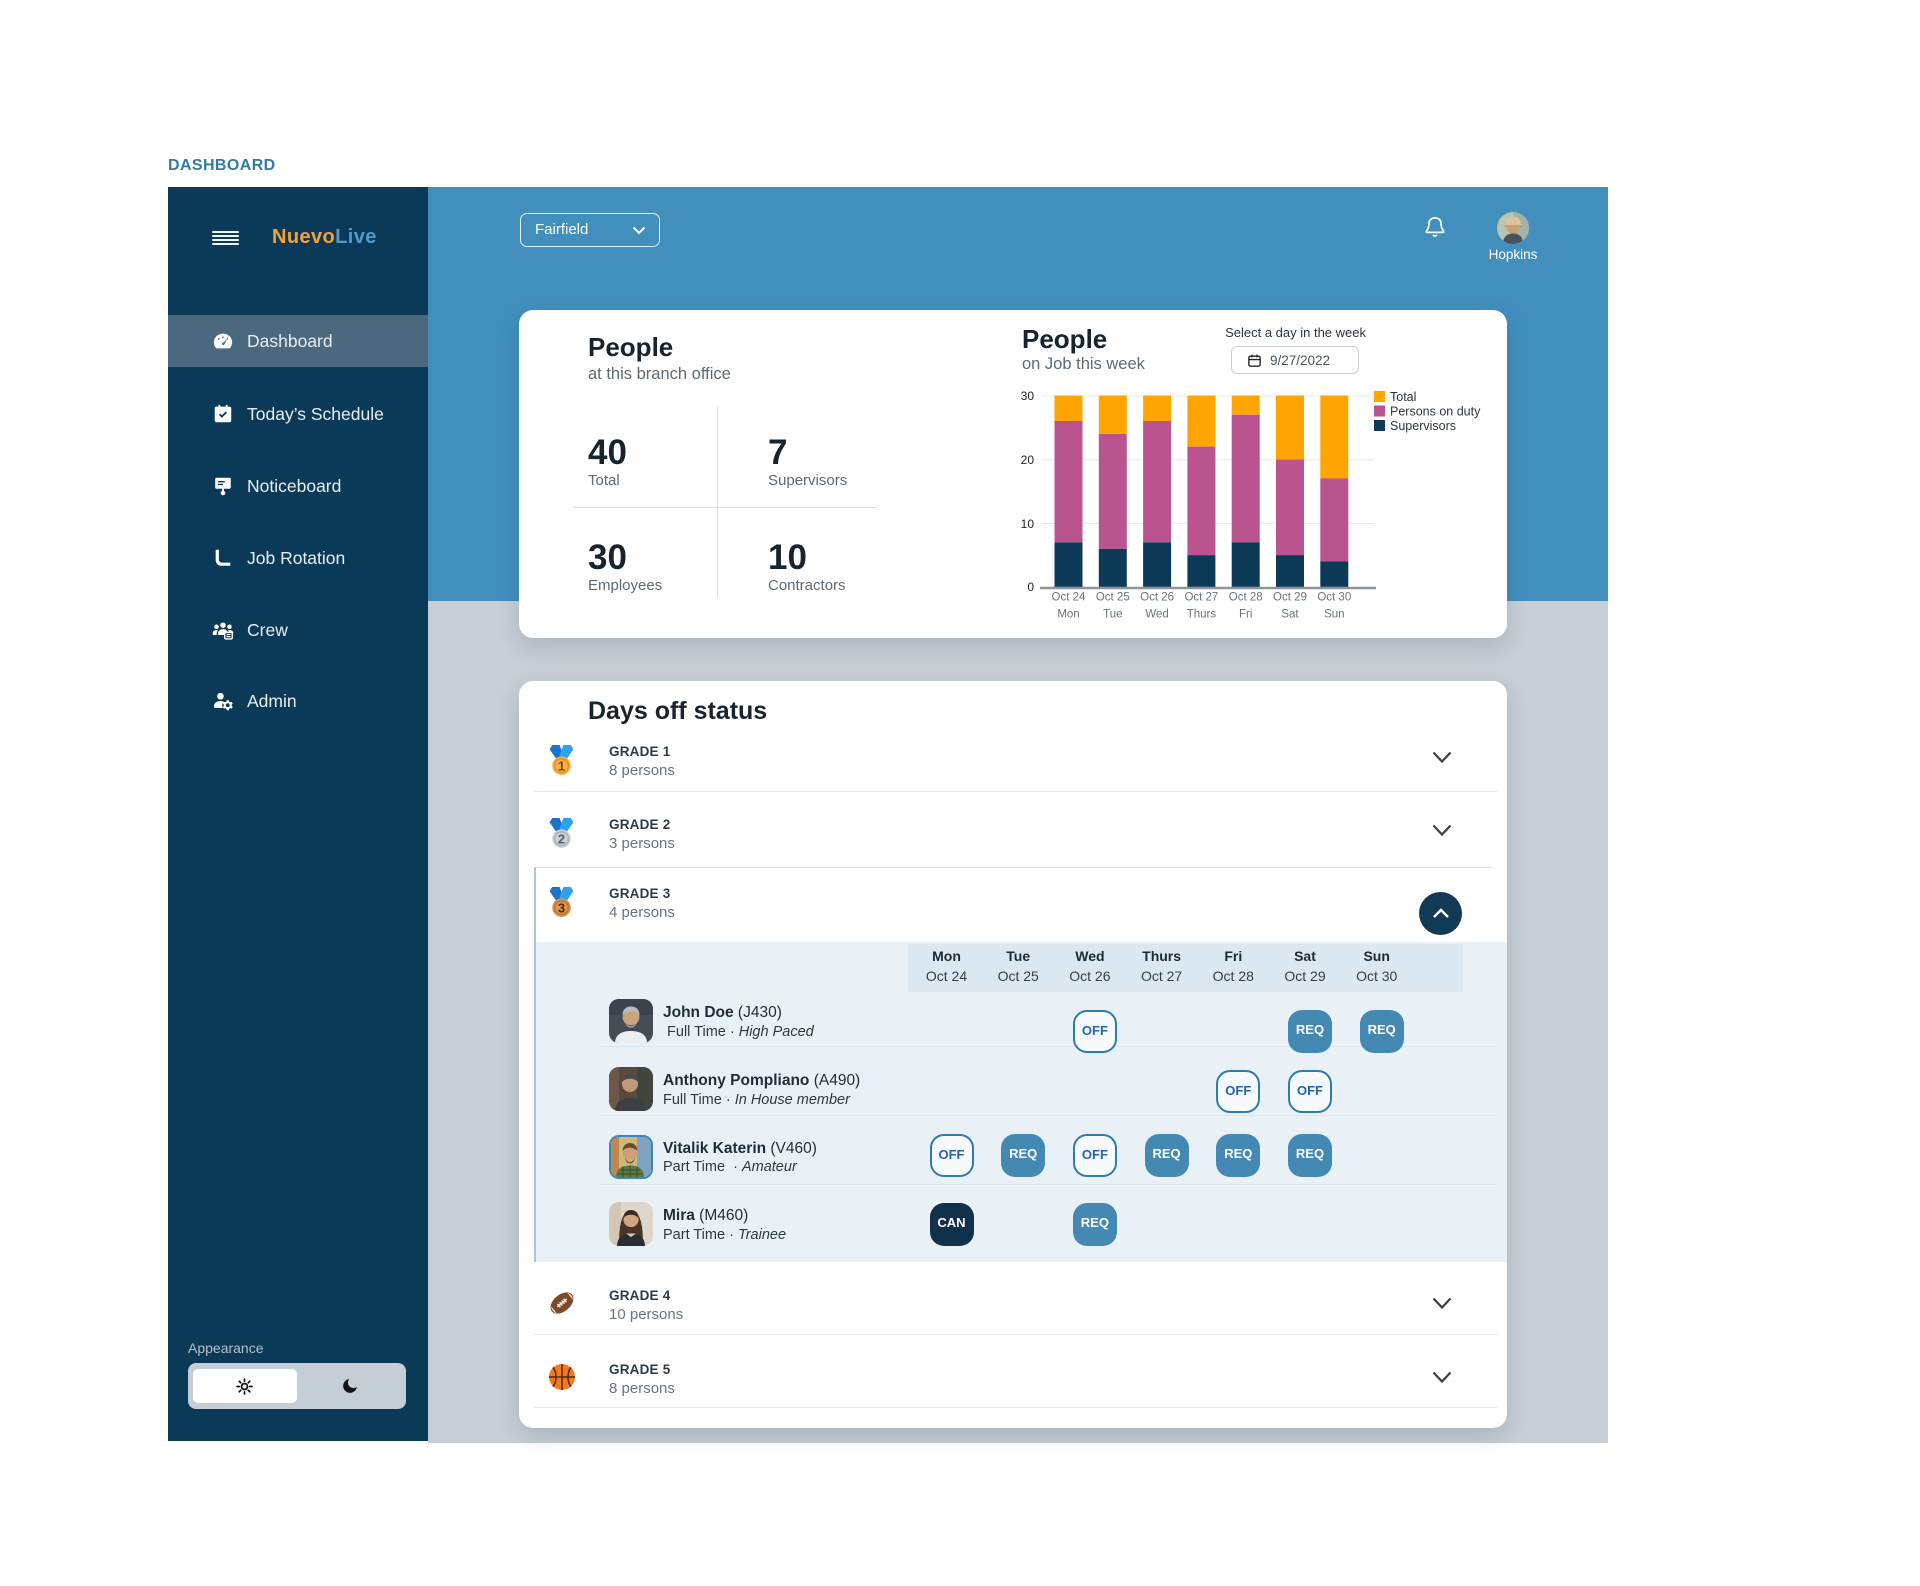  What do you see at coordinates (1334, 598) in the screenshot?
I see `svg-text: Oct 30` at bounding box center [1334, 598].